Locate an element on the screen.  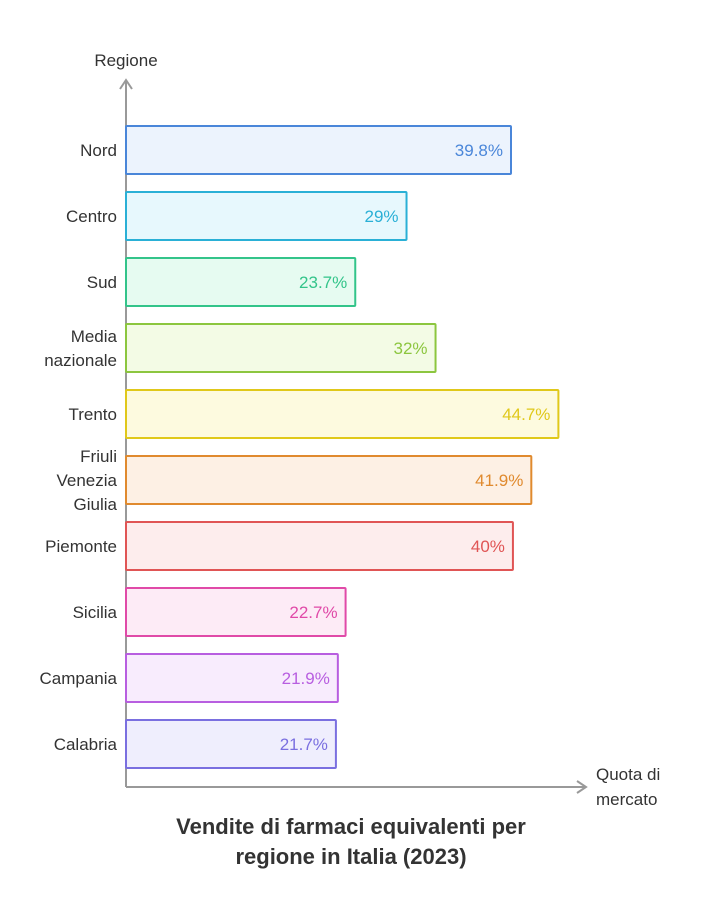
x-axis-label-line: Quota di is located at coordinates (628, 774).